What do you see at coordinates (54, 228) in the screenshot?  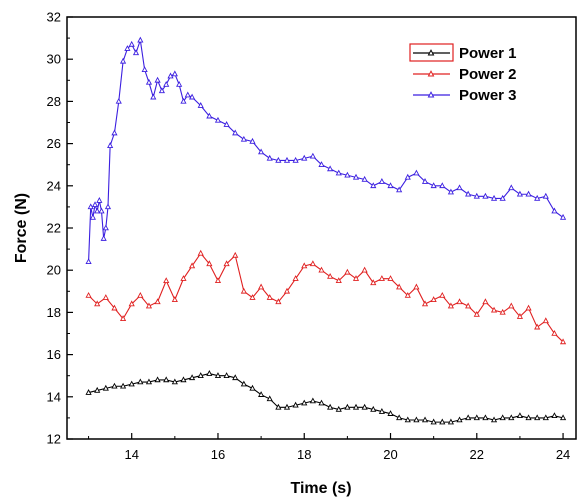 I see `y-tick-label: 22` at bounding box center [54, 228].